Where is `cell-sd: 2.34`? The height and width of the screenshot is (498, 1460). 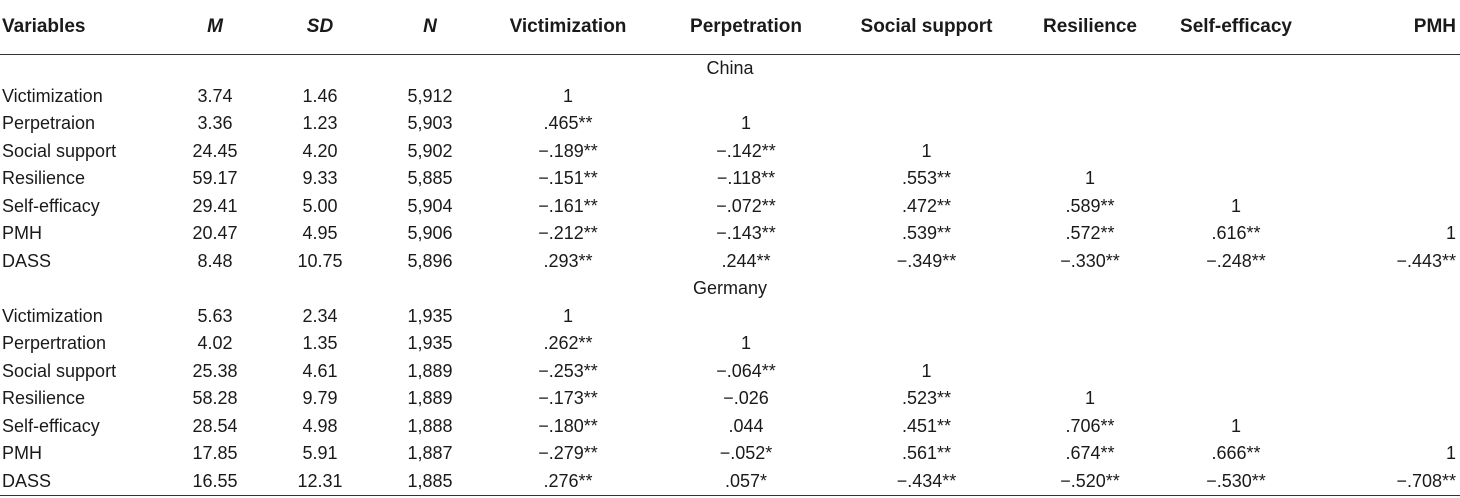
cell-sd: 2.34 is located at coordinates (320, 315).